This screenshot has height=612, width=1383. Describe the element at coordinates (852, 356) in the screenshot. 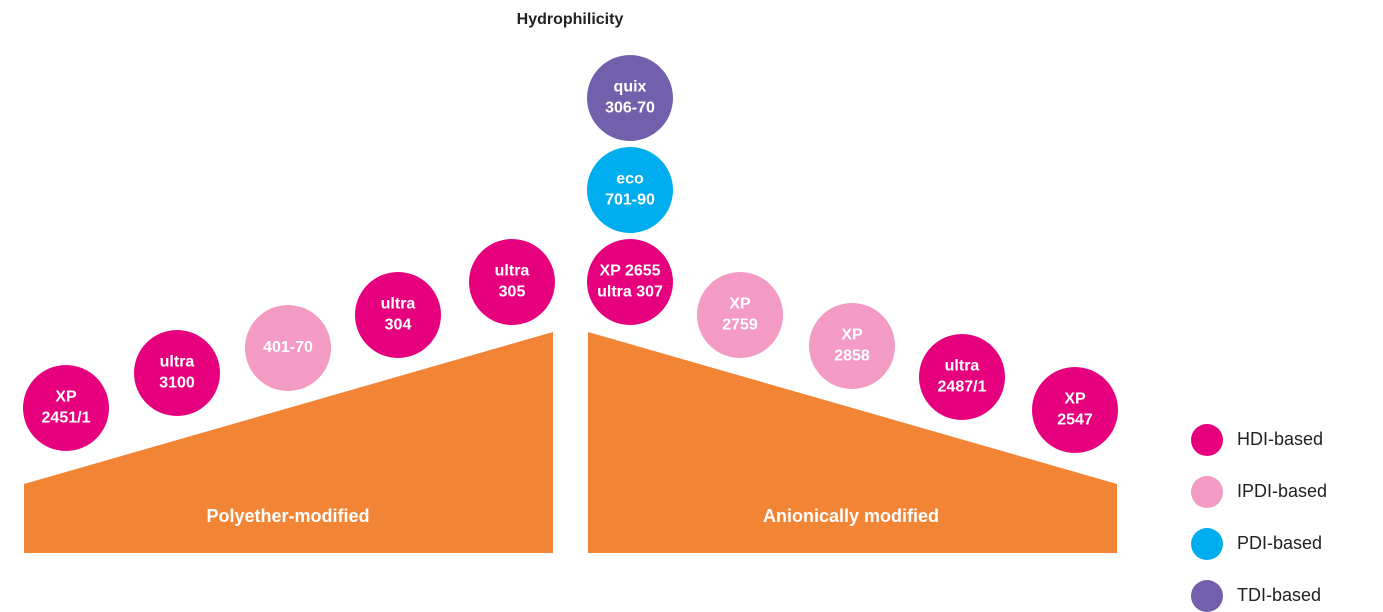

I see `product-label: 2858` at that location.